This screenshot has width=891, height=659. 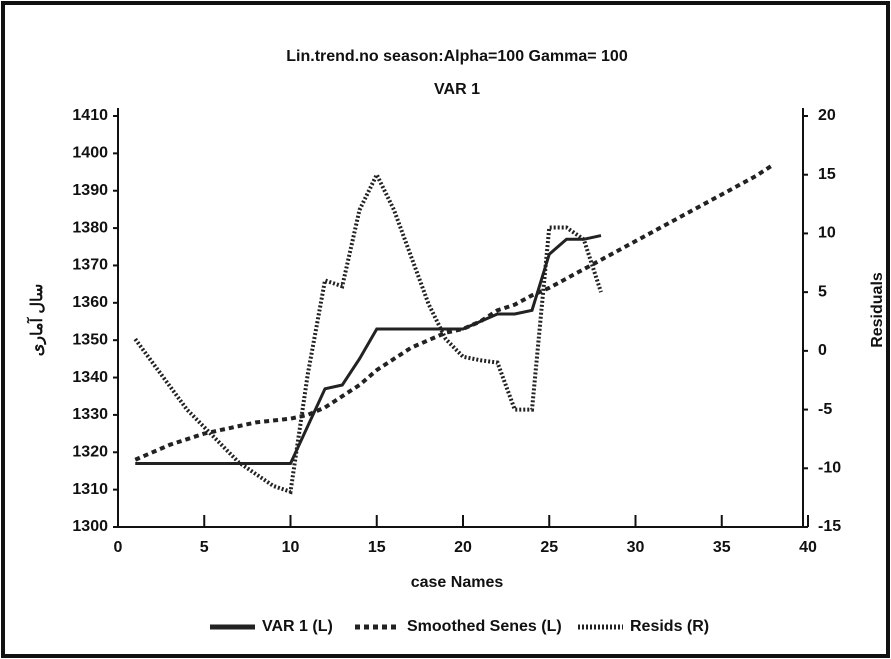 What do you see at coordinates (90, 377) in the screenshot?
I see `y-tick-label: 1340` at bounding box center [90, 377].